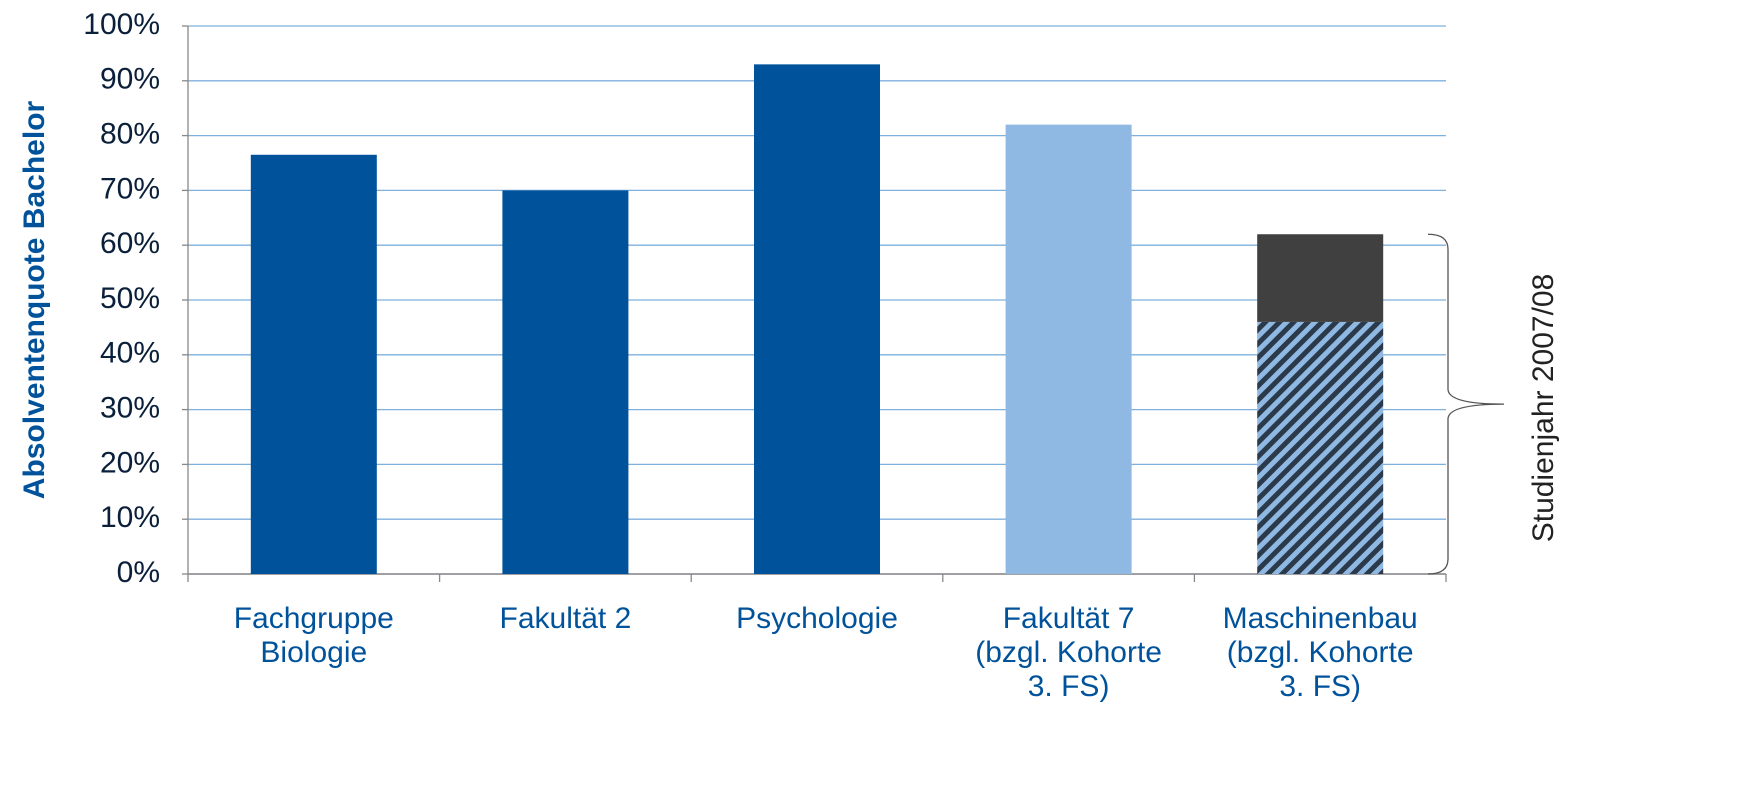  I want to click on y-tick-label: 90%, so click(130, 79).